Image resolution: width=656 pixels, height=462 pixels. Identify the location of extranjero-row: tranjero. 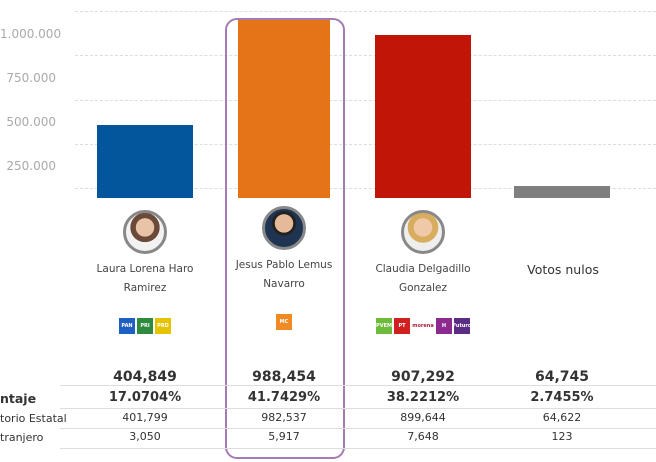
(328, 439).